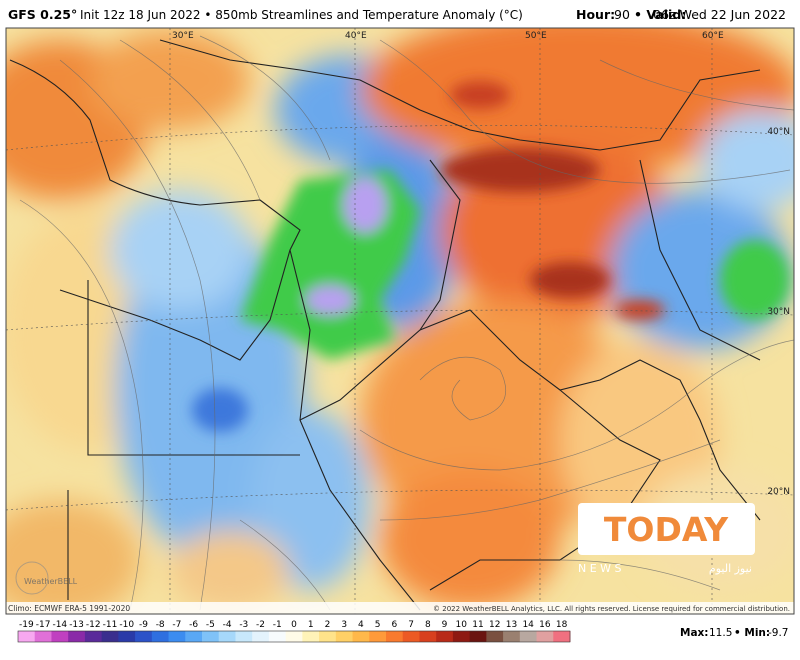 The image size is (800, 660). Describe the element at coordinates (713, 36) in the screenshot. I see `longitude-label: 60°E` at that location.